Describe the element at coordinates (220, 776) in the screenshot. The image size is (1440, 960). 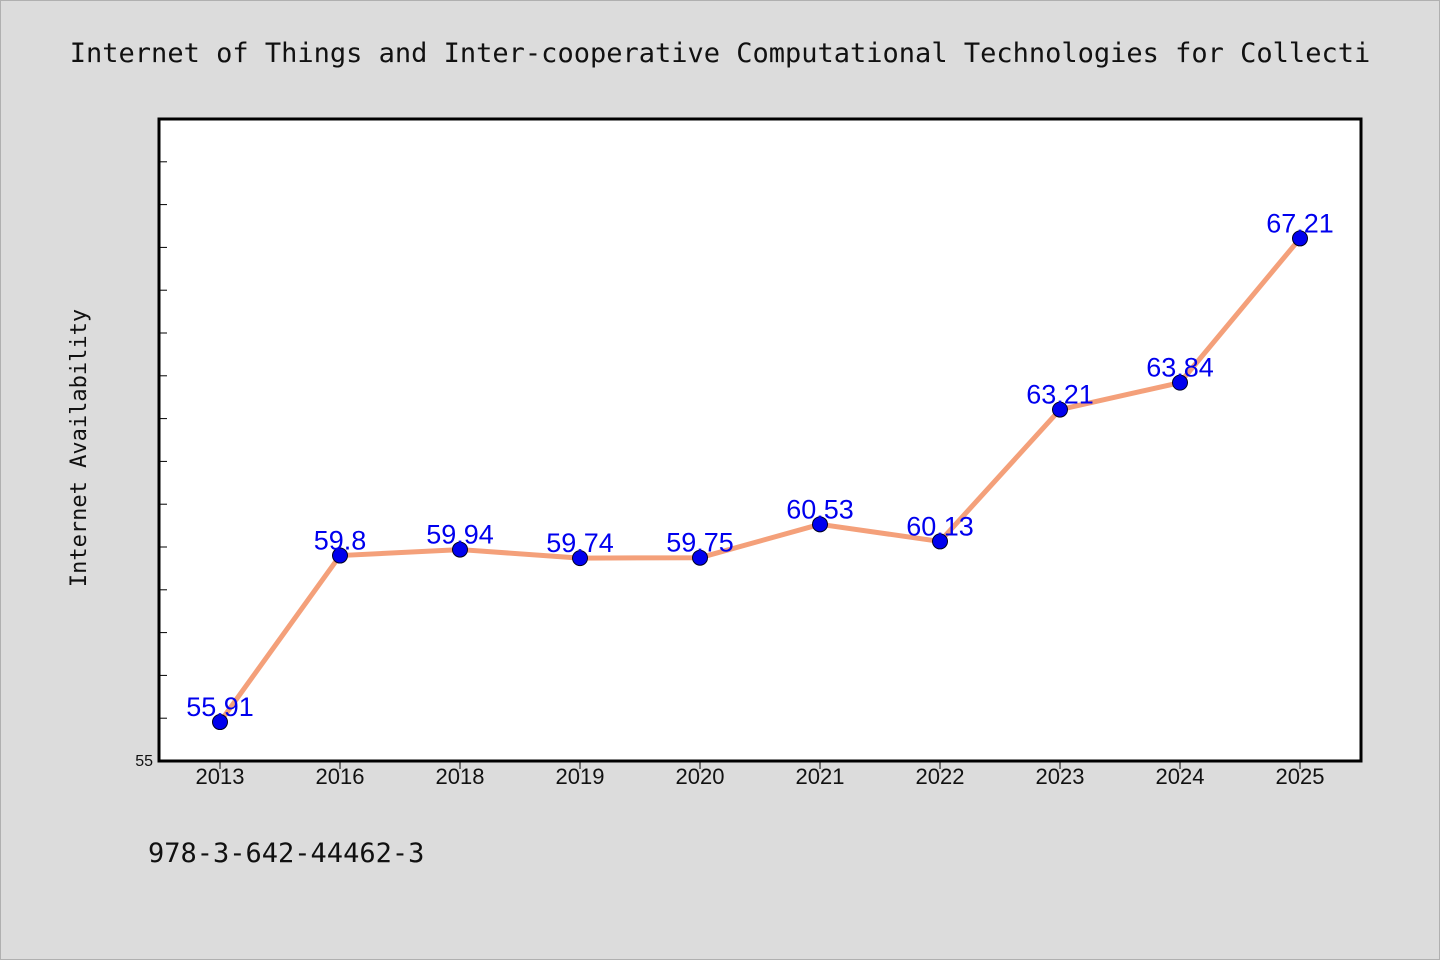
I see `x-tick-label: 2013` at that location.